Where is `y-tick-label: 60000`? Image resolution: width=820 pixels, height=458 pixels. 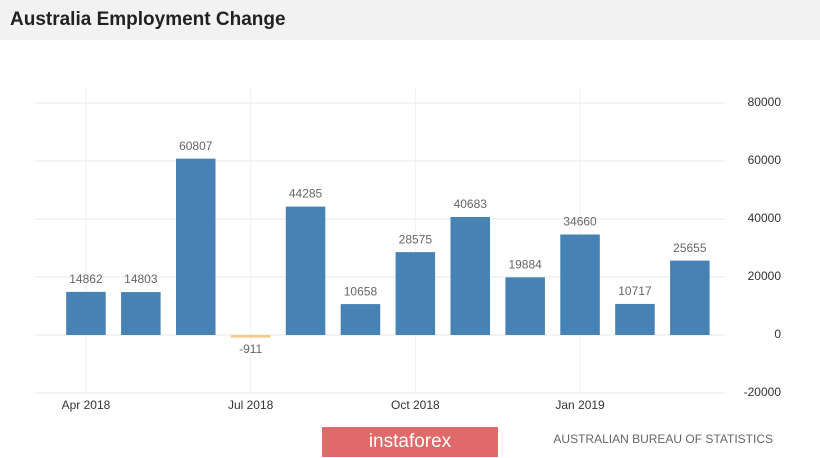 y-tick-label: 60000 is located at coordinates (765, 160).